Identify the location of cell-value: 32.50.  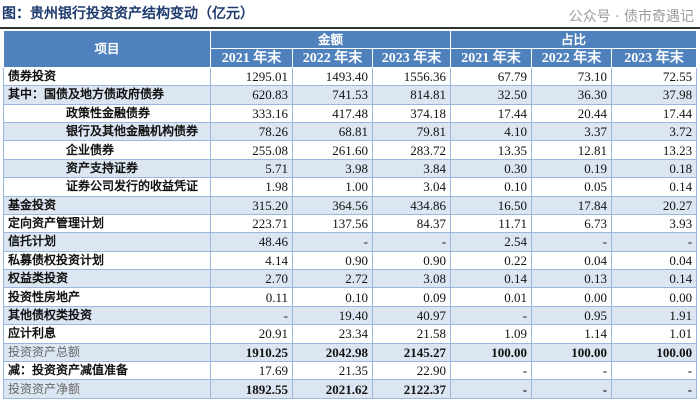
(491, 95).